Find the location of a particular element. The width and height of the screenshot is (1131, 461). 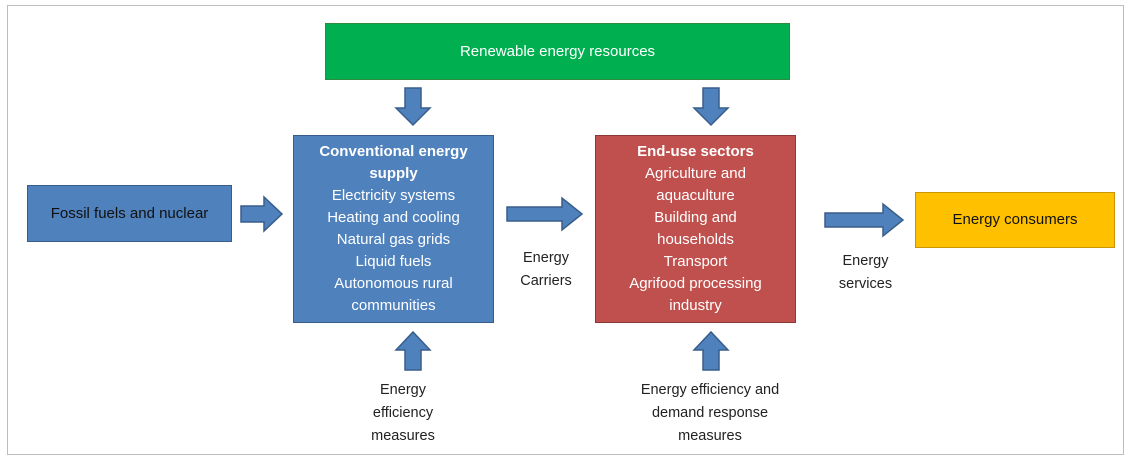

fossil-box: Fossil fuels and nuclear is located at coordinates (129, 213).